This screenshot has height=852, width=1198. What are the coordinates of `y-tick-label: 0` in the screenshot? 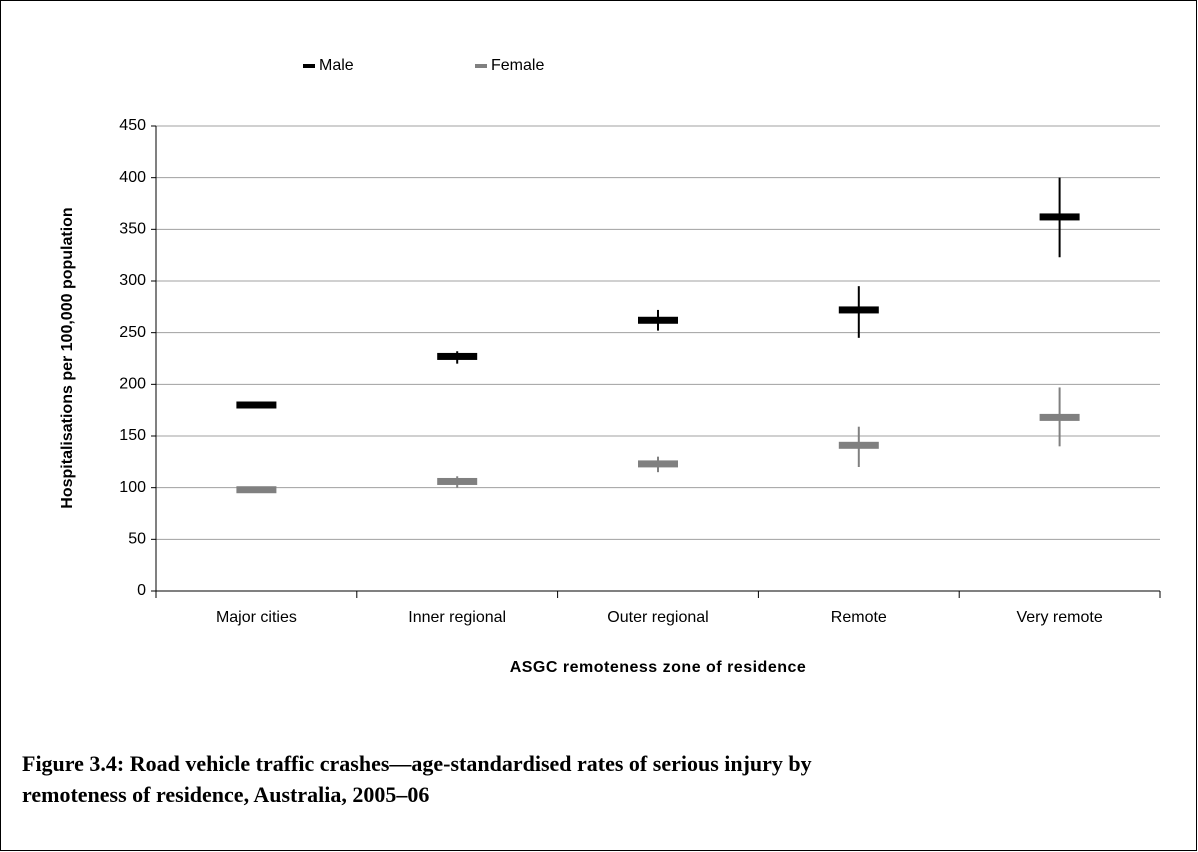 It's located at (141, 590).